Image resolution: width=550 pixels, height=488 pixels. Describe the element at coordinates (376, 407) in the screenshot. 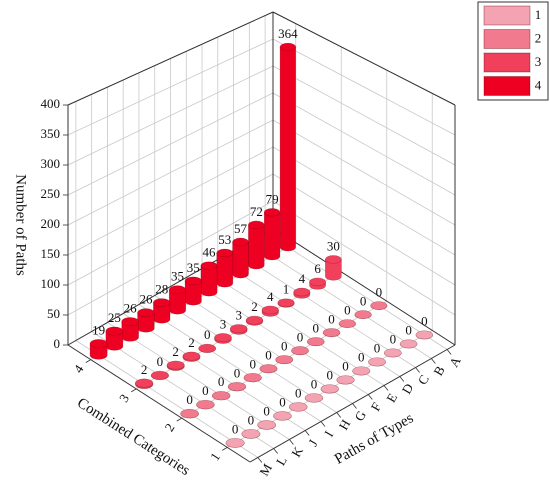

I see `x-tick-label: F` at that location.